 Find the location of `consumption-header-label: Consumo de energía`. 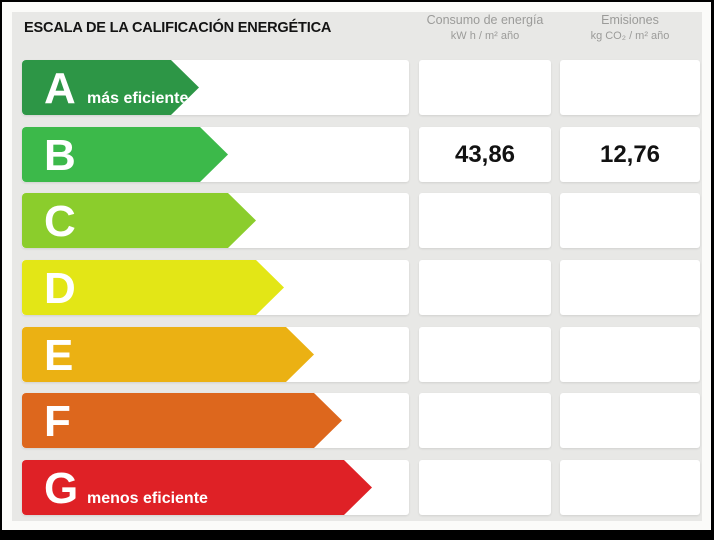

consumption-header-label: Consumo de energía is located at coordinates (485, 20).